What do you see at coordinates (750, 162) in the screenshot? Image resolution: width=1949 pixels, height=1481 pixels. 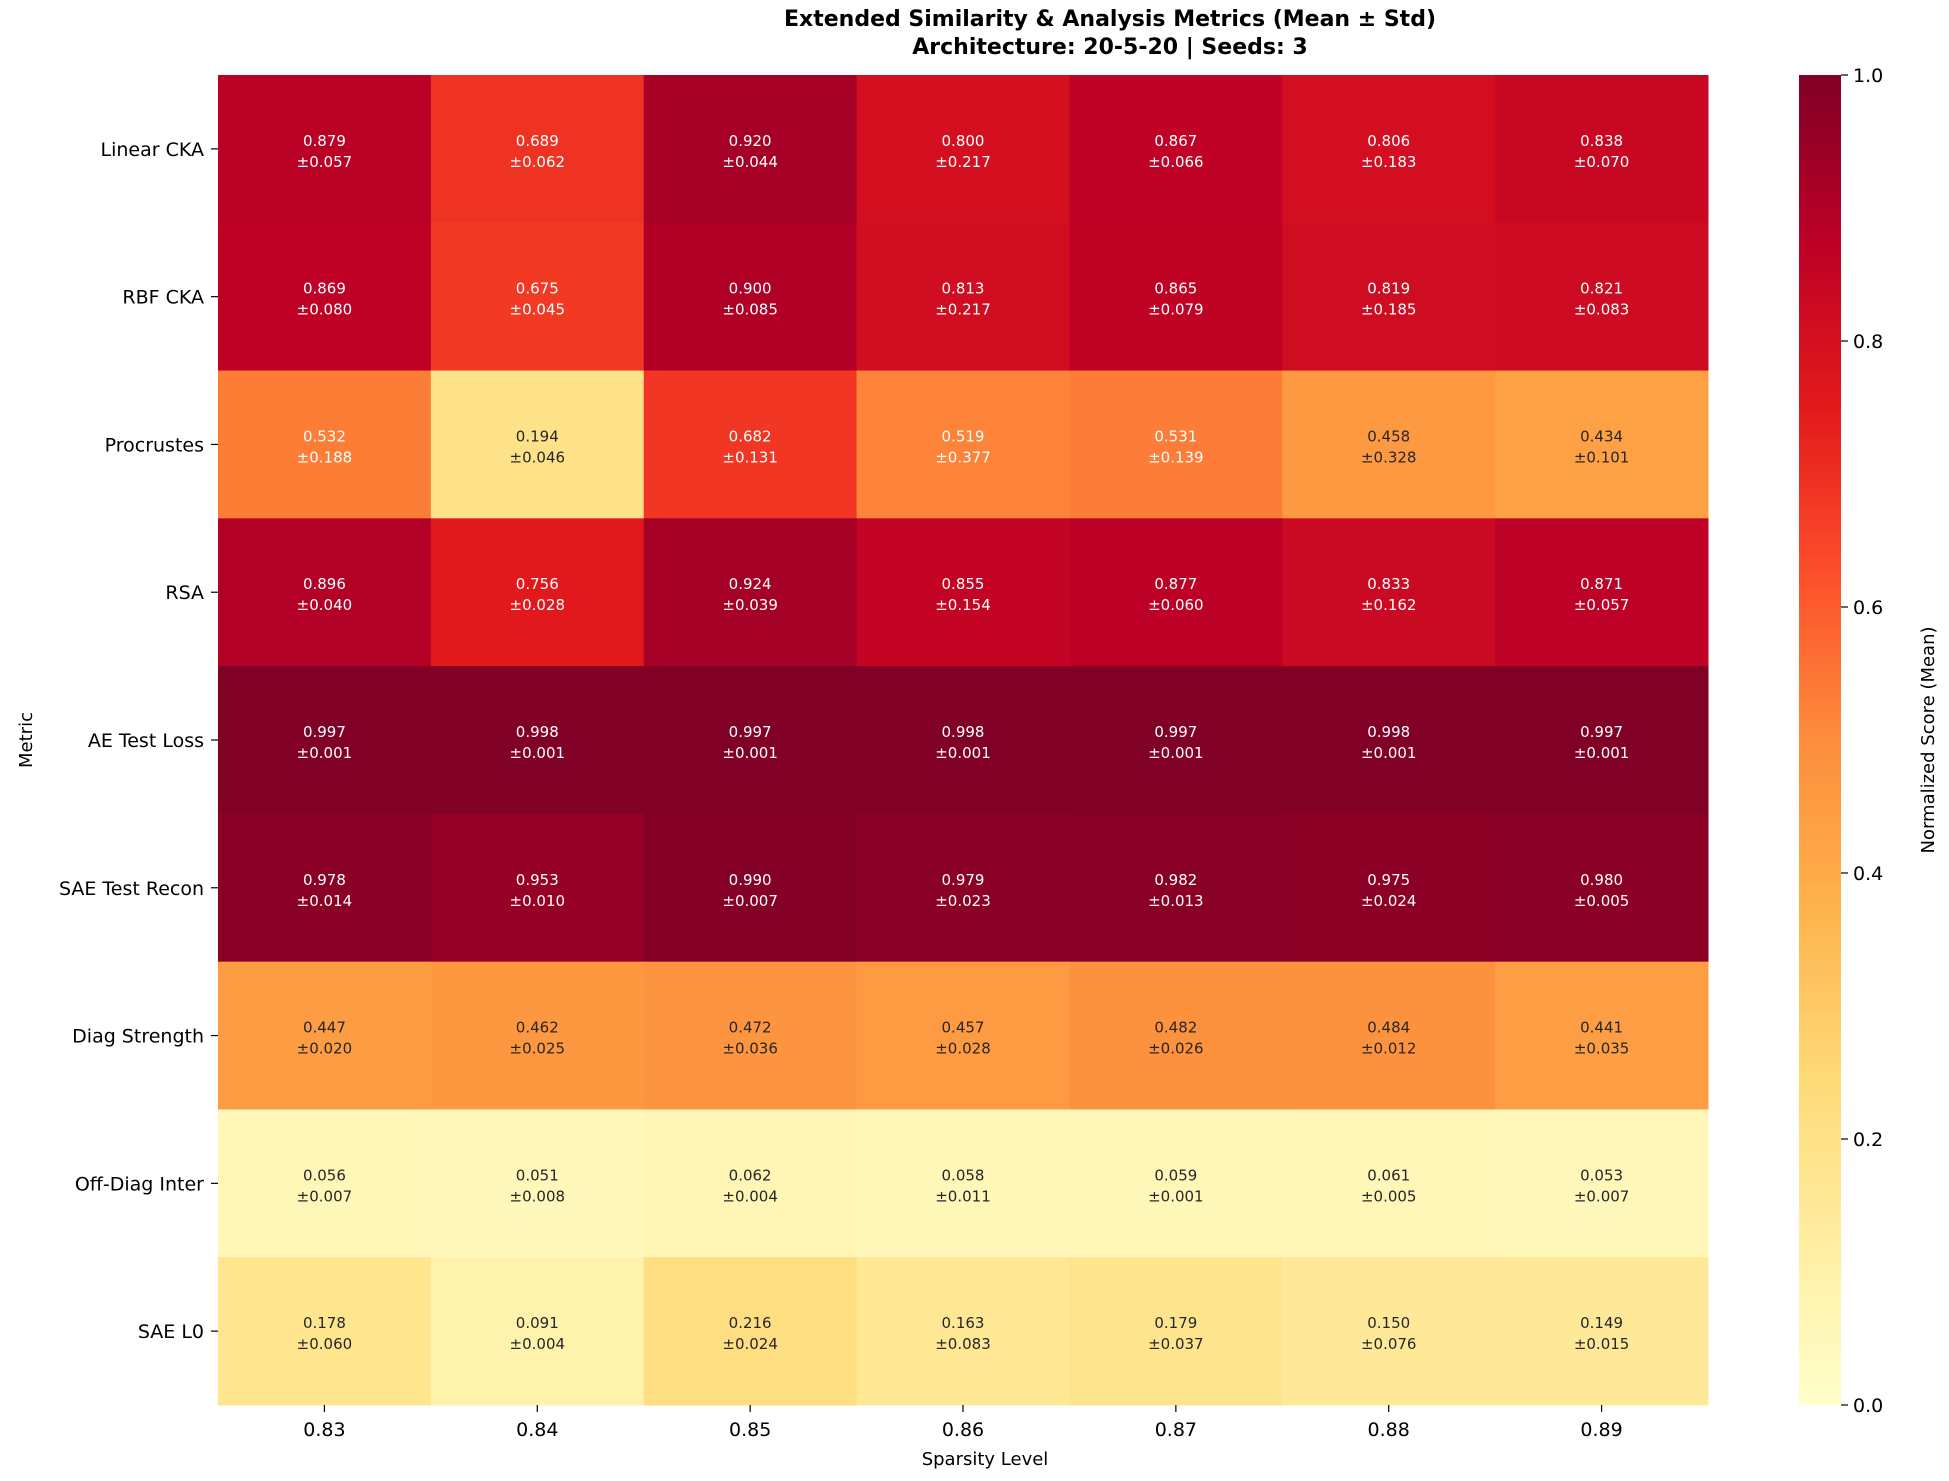 I see `cell-std-label: ±0.044` at bounding box center [750, 162].